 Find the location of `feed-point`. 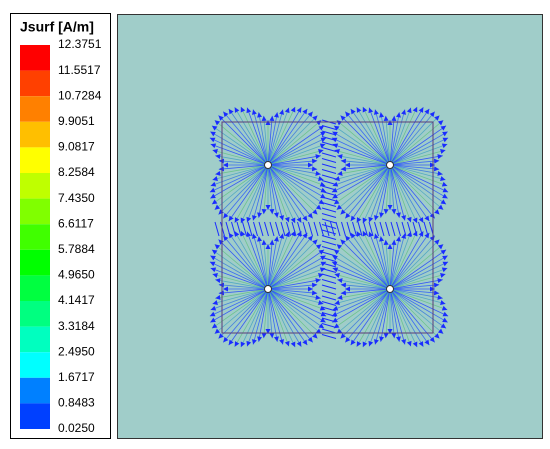

feed-point is located at coordinates (268, 165).